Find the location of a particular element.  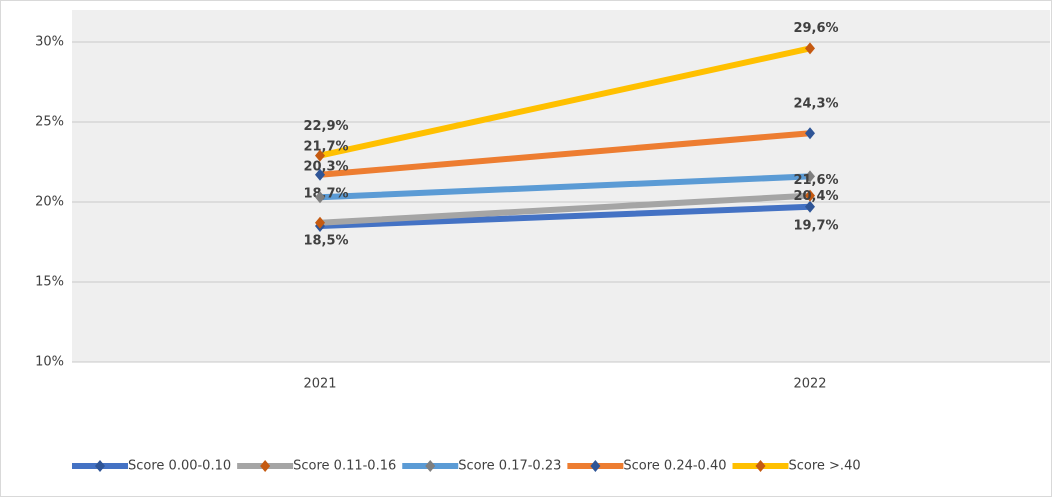

y-tick-label: 25% is located at coordinates (49, 122).